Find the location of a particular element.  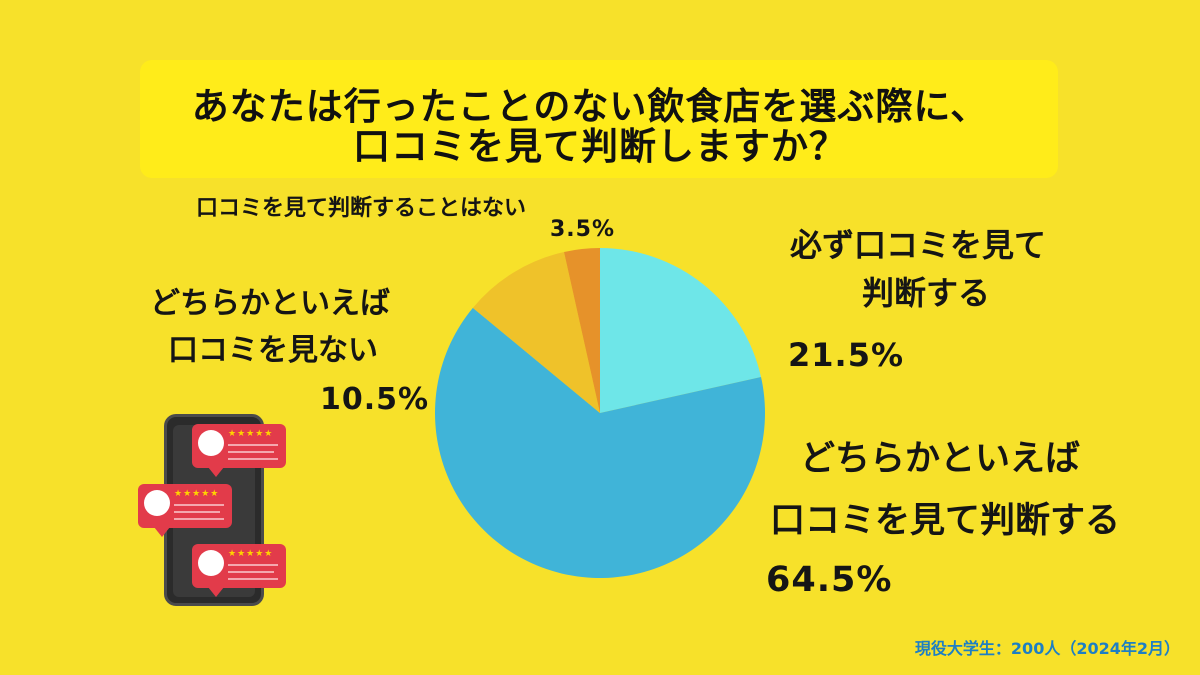

pct-always: 21.5% is located at coordinates (846, 355).